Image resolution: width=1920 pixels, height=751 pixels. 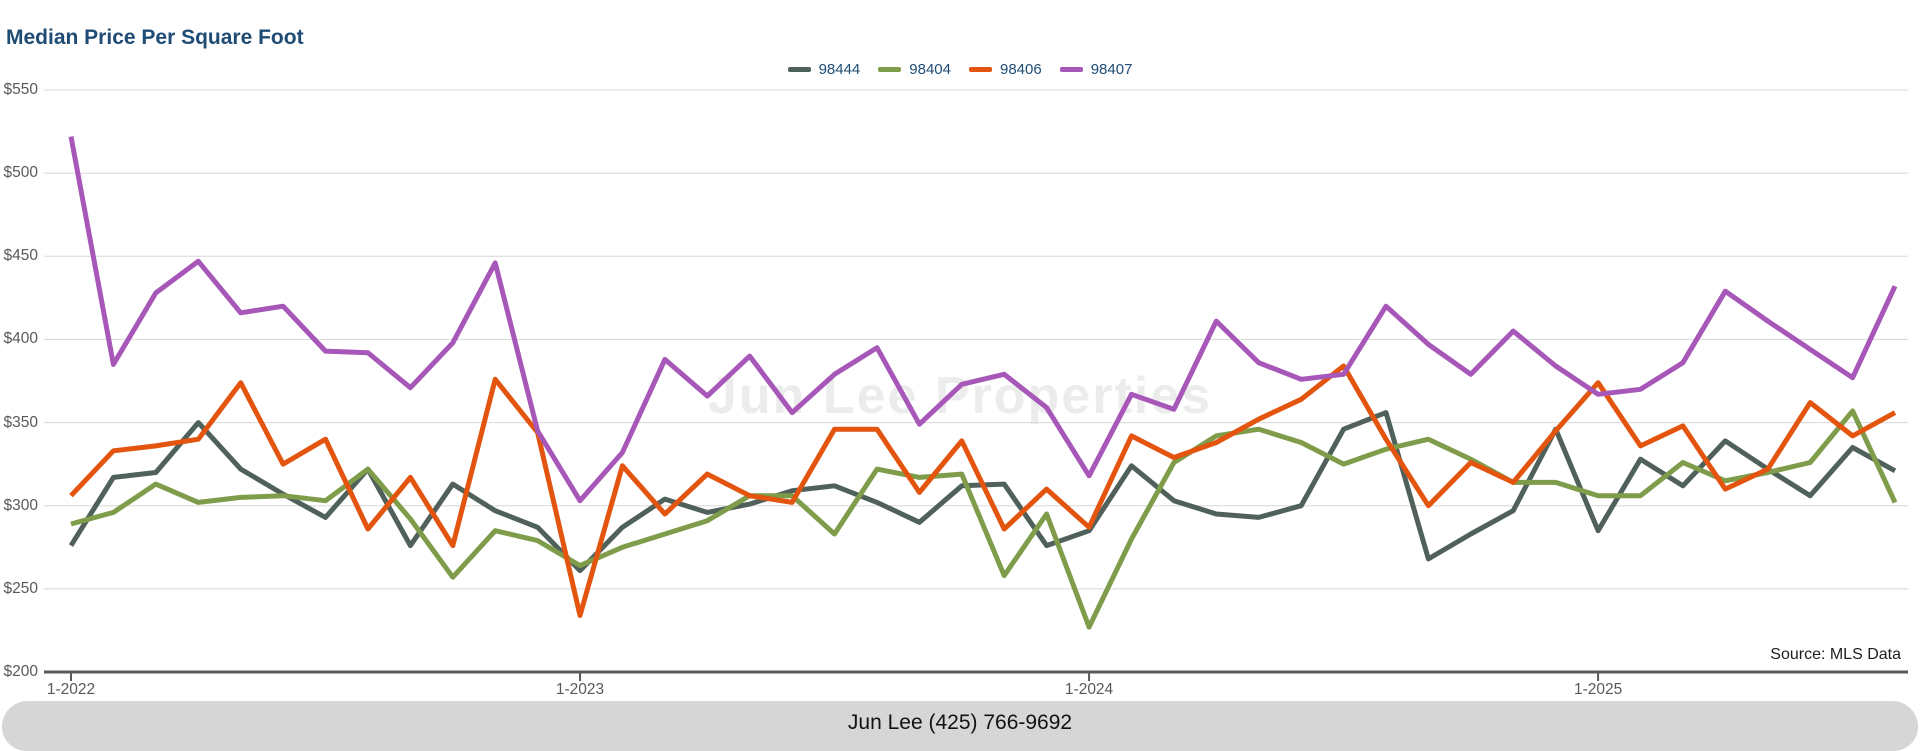 I want to click on legend: 98444 98404 98406 98407, so click(x=960, y=69).